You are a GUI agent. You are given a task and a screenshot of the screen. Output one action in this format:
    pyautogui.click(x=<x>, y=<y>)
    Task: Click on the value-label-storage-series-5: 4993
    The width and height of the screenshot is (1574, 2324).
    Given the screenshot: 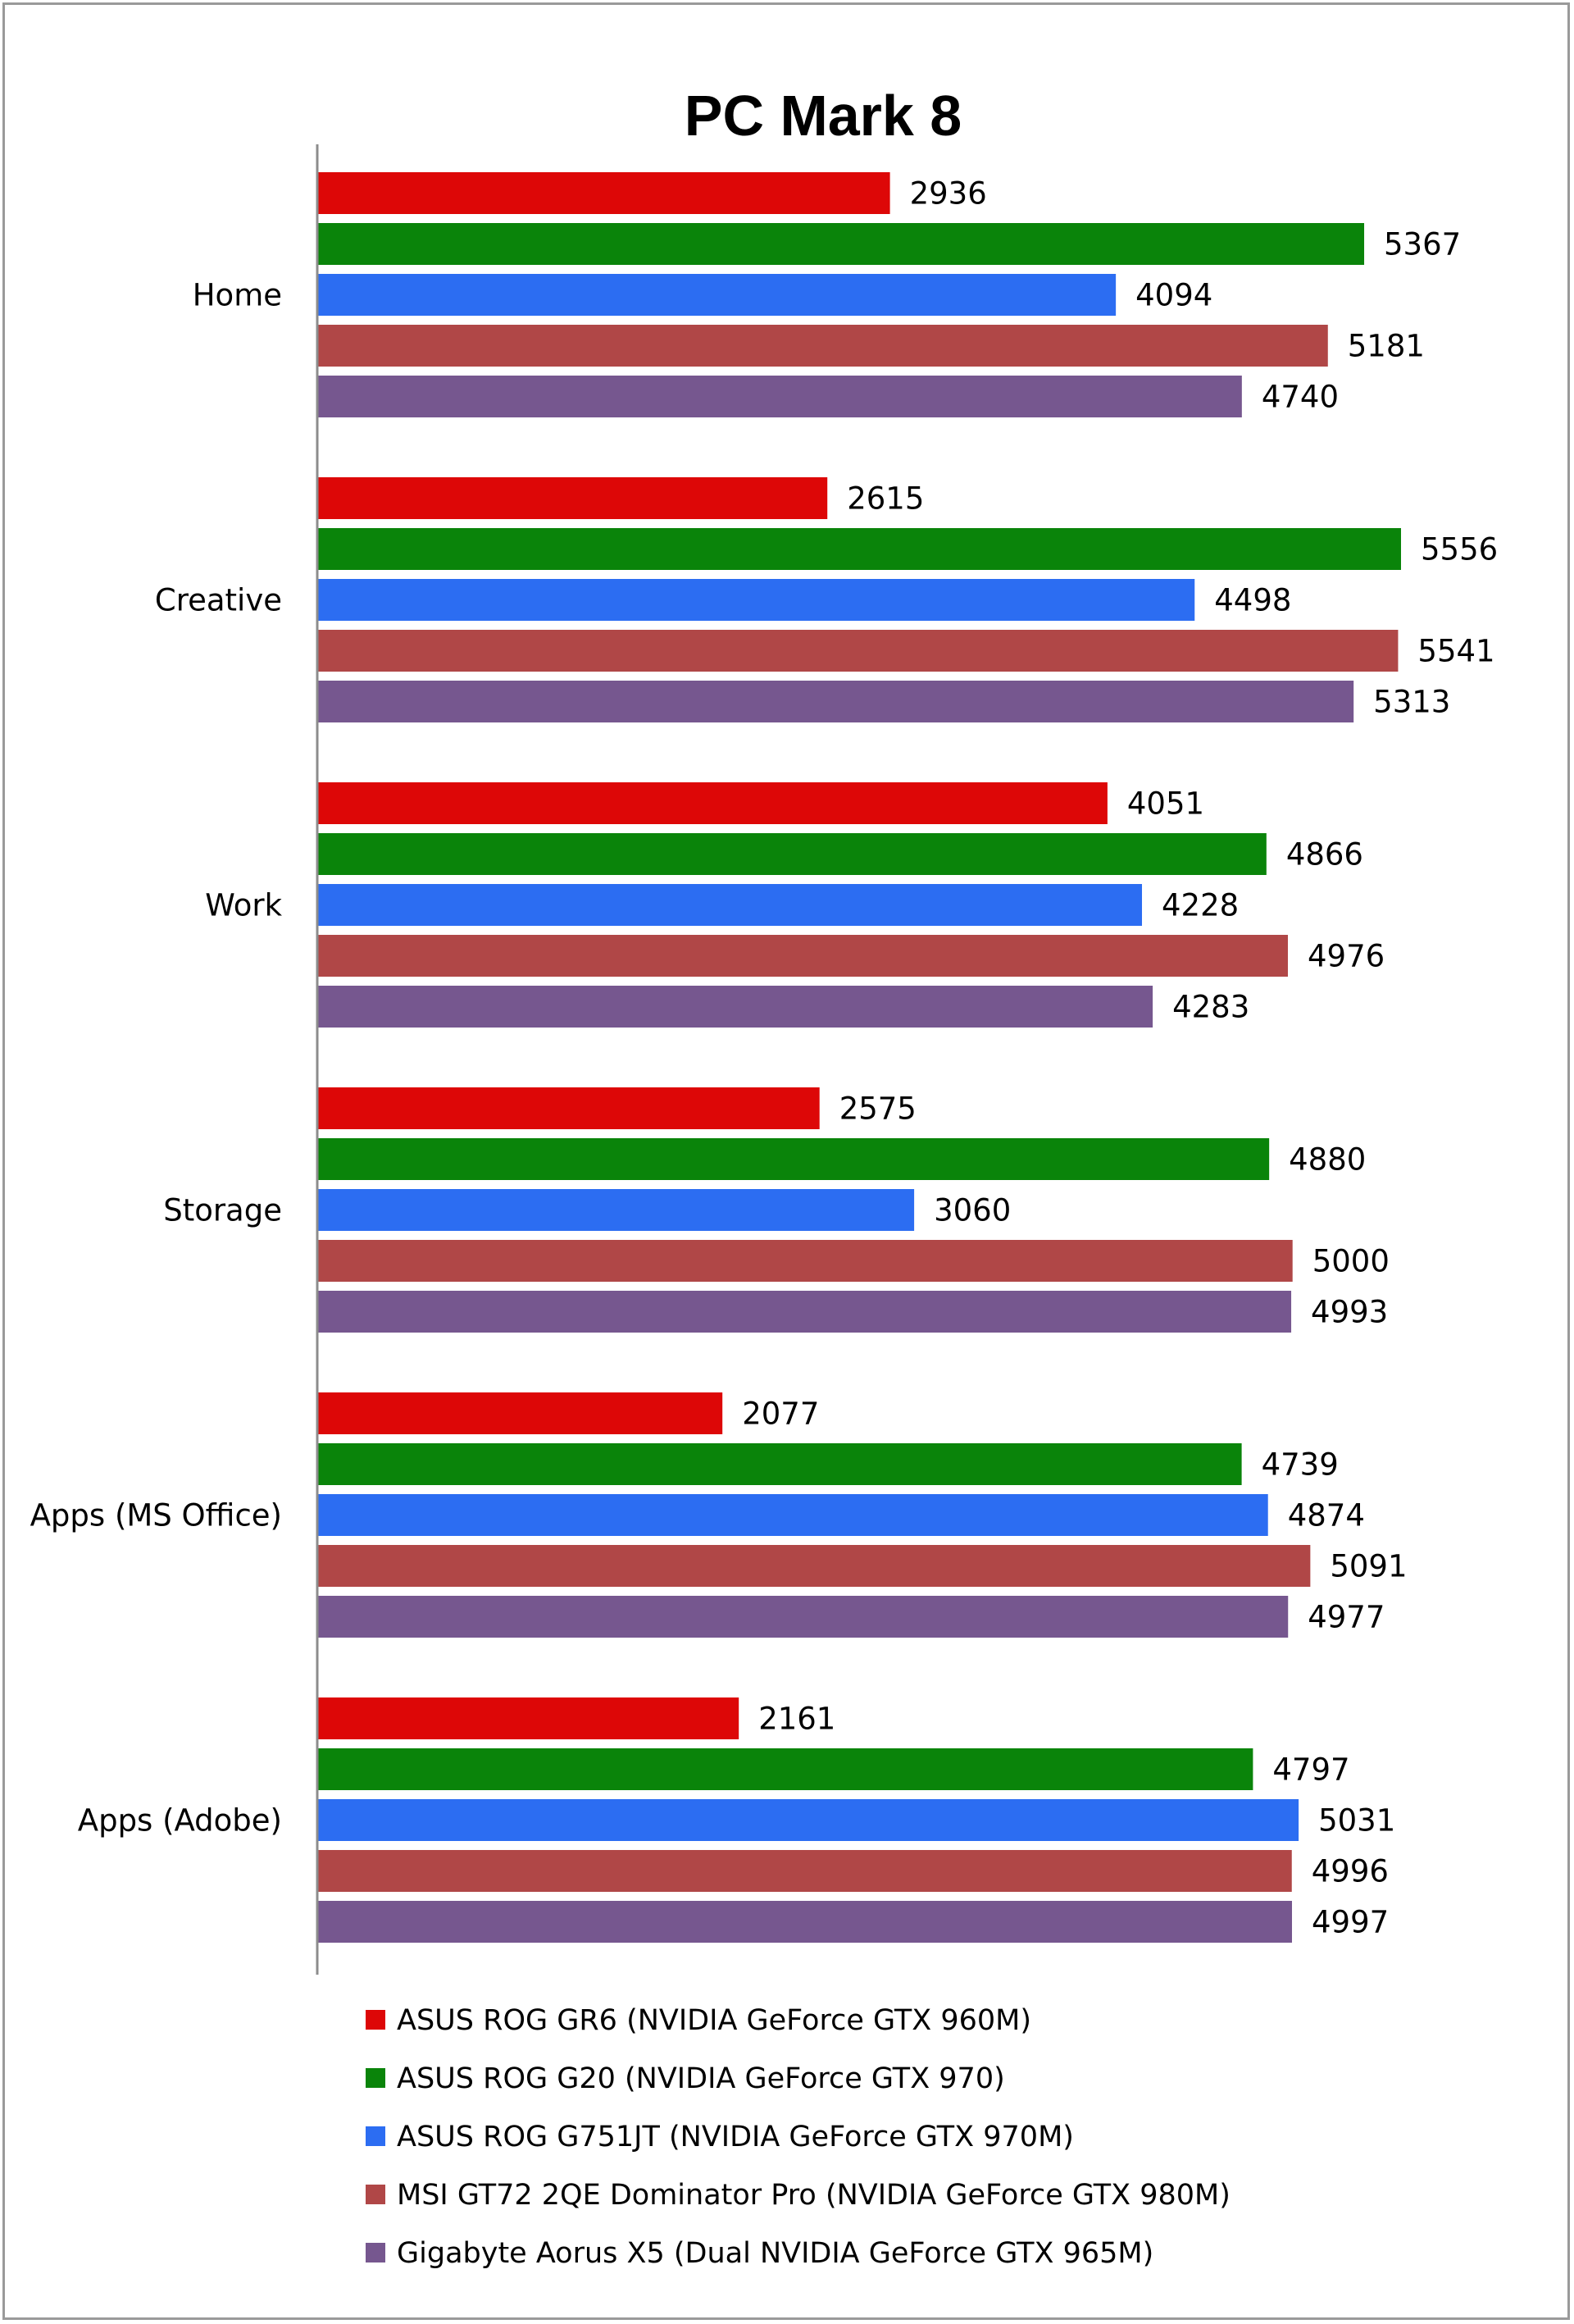 What is the action you would take?
    pyautogui.click(x=1349, y=1312)
    